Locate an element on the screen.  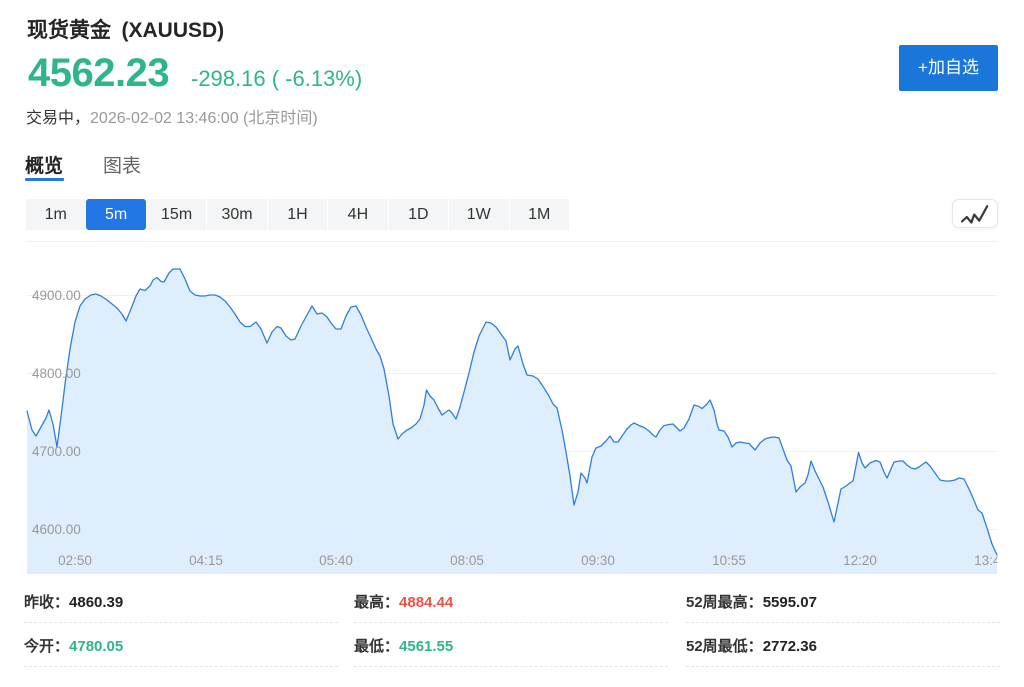
svg-text: 12:20 is located at coordinates (860, 560).